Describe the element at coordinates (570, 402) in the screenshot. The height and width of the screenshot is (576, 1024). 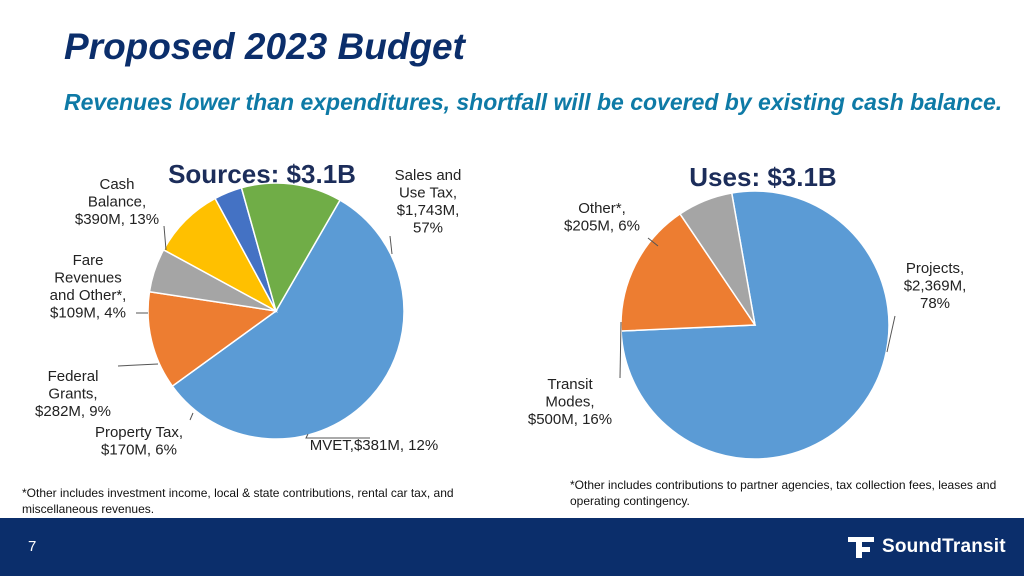
I see `data-label-transit-modes: Transit Modes, $500M, 16%` at that location.